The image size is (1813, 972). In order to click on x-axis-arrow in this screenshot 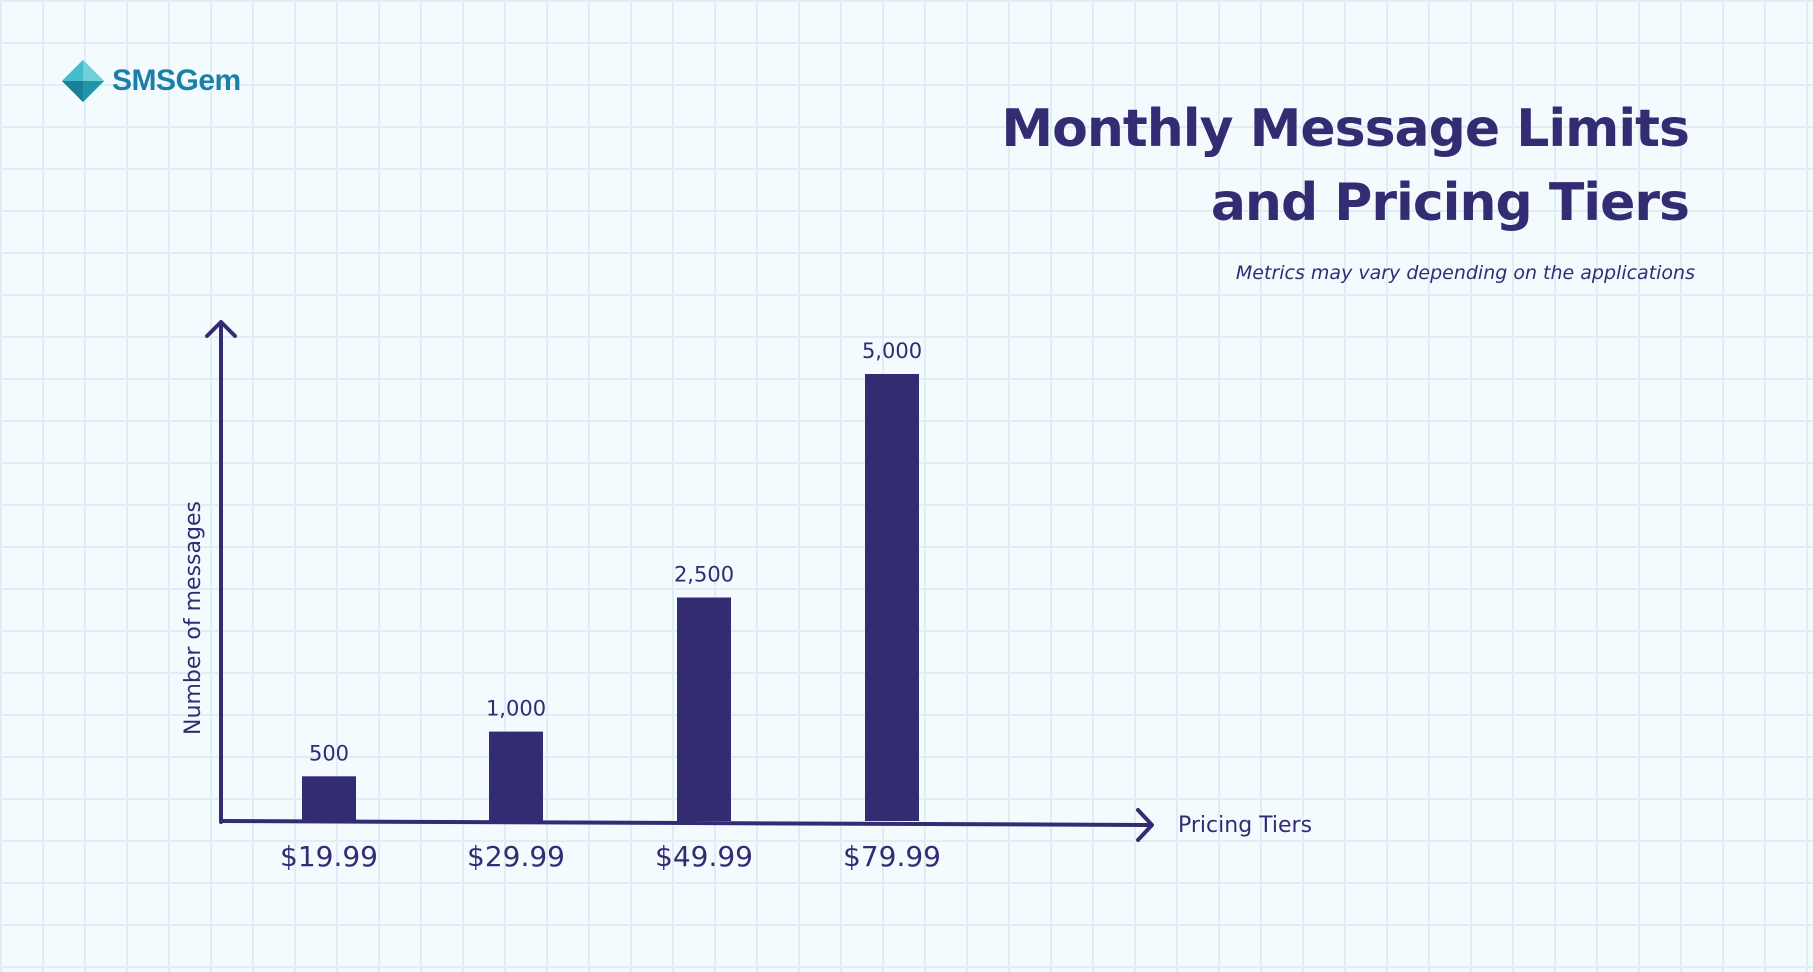, I will do `click(1145, 825)`.